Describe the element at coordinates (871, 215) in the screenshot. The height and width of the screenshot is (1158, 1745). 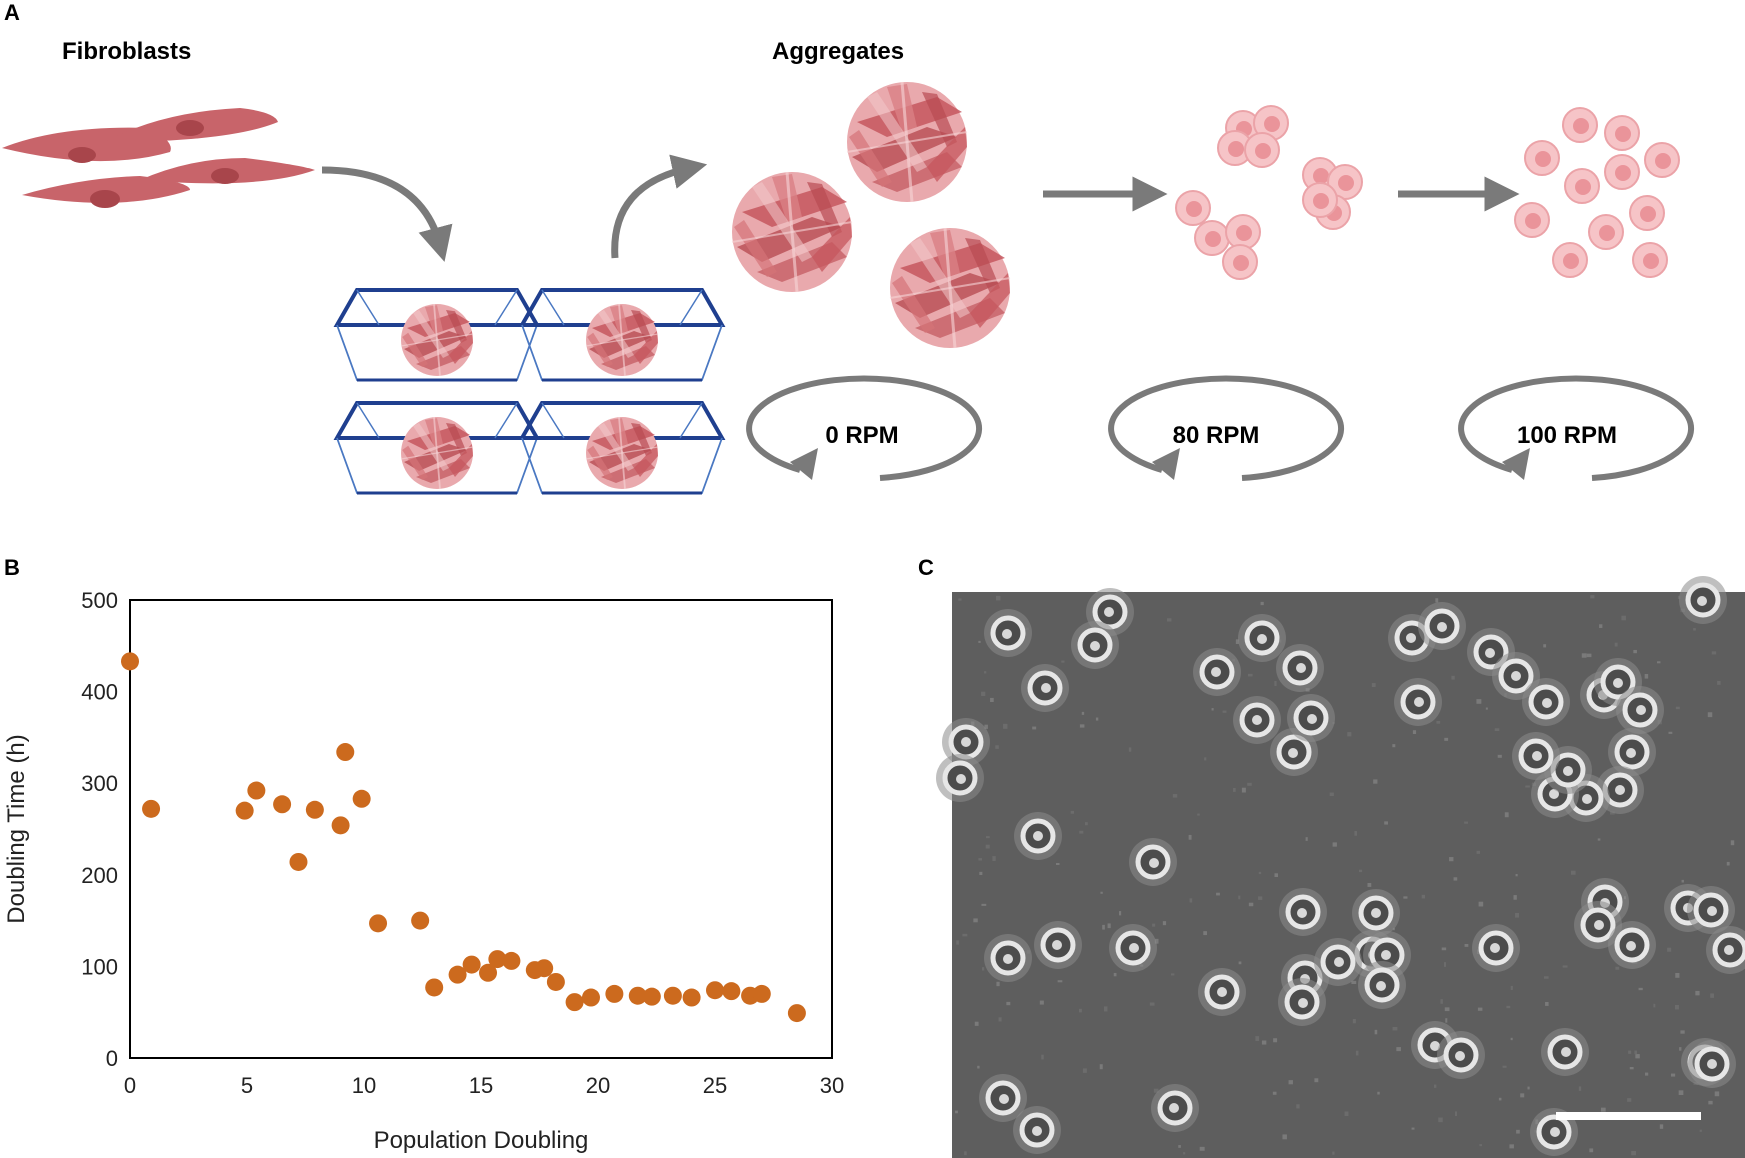
I see `aggregates` at that location.